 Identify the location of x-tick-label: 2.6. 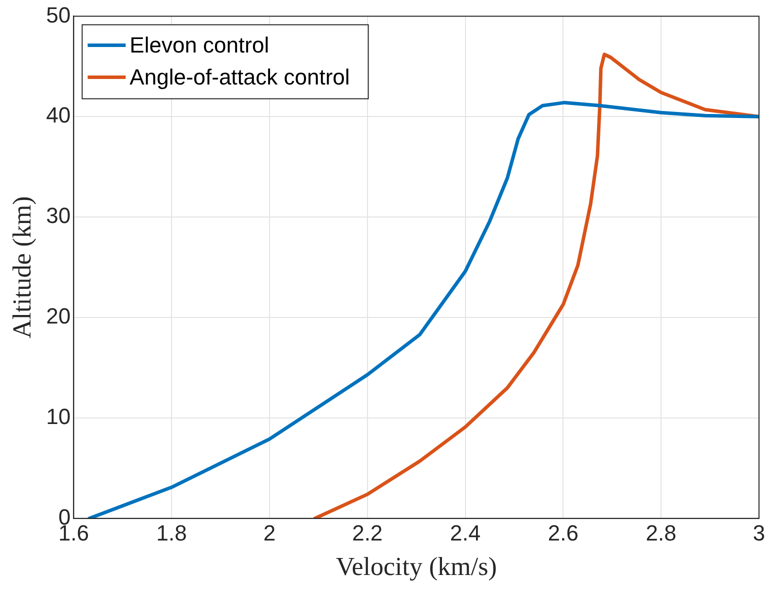
(563, 533).